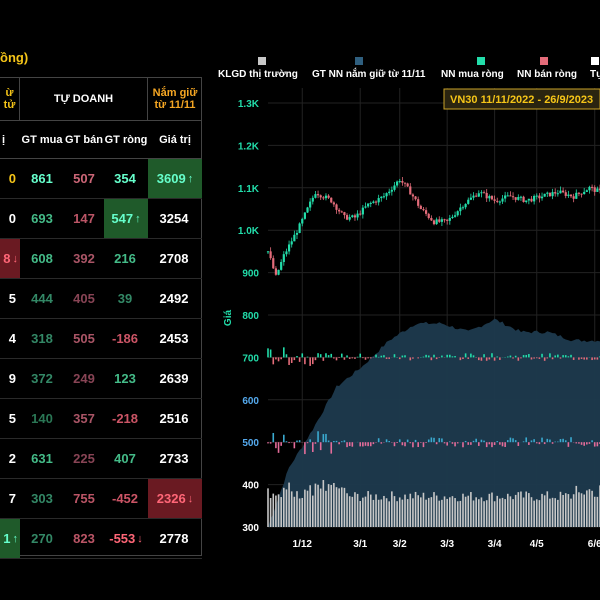  I want to click on legend-swatch, so click(595, 61).